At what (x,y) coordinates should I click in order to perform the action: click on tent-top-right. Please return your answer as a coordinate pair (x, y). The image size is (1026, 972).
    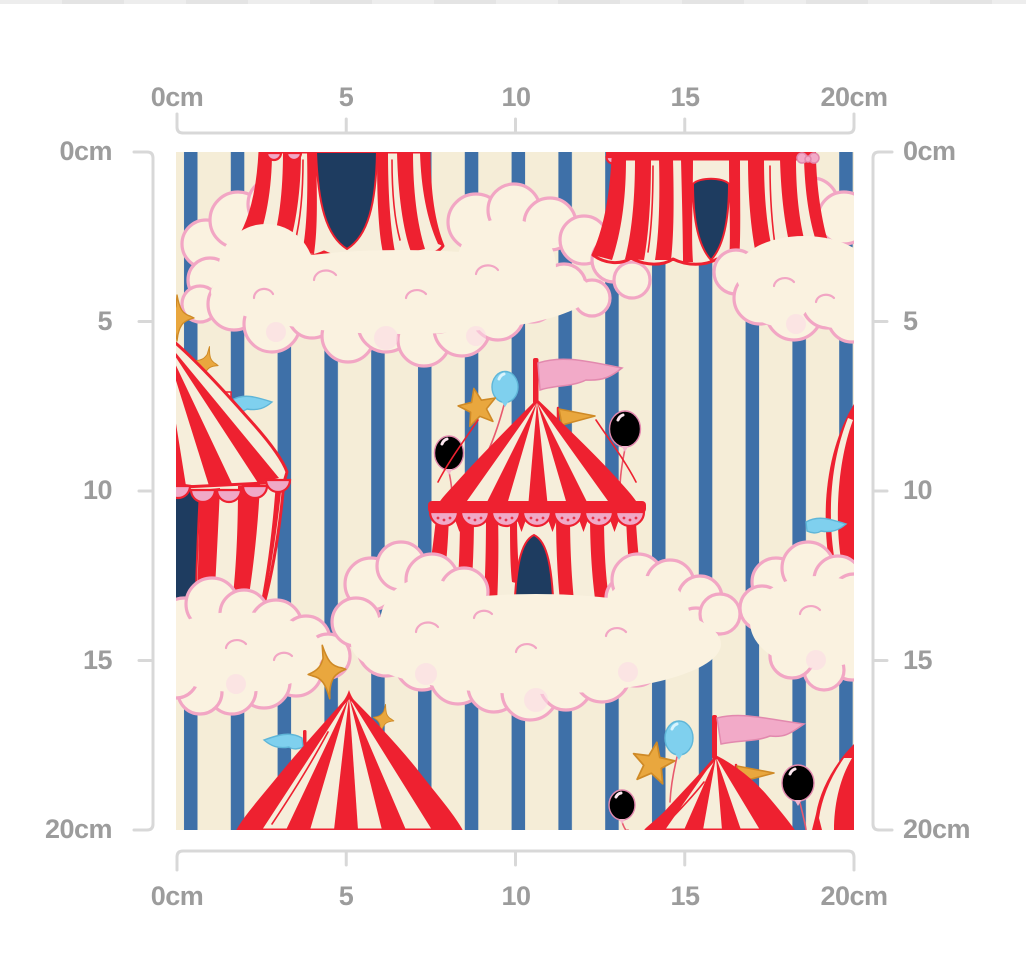
    Looking at the image, I should click on (712, 209).